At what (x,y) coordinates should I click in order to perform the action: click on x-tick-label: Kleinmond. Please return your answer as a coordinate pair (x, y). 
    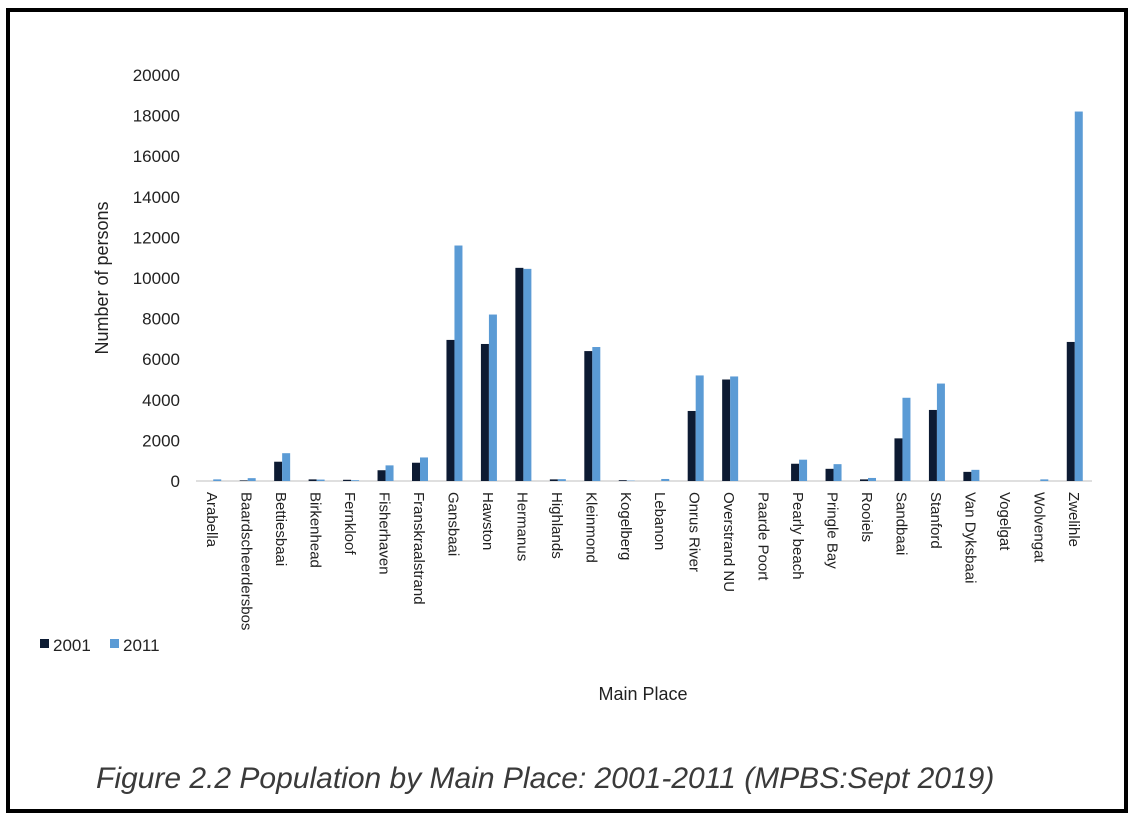
    Looking at the image, I should click on (590, 527).